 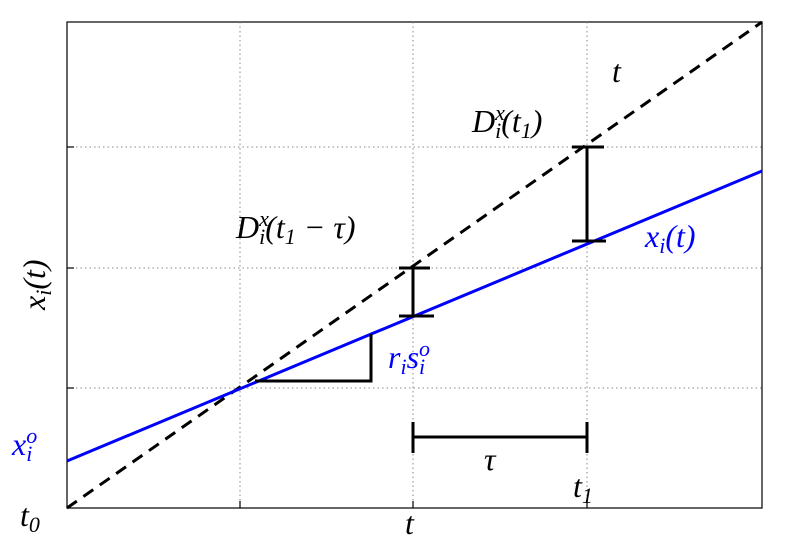 I want to click on gap-label: Dx i(t1 − τ), so click(x=295, y=227).